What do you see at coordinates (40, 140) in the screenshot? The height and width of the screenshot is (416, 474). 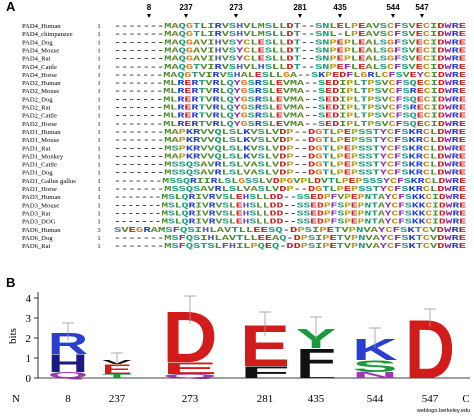 I see `sequence-name: PAD1_Mouse` at bounding box center [40, 140].